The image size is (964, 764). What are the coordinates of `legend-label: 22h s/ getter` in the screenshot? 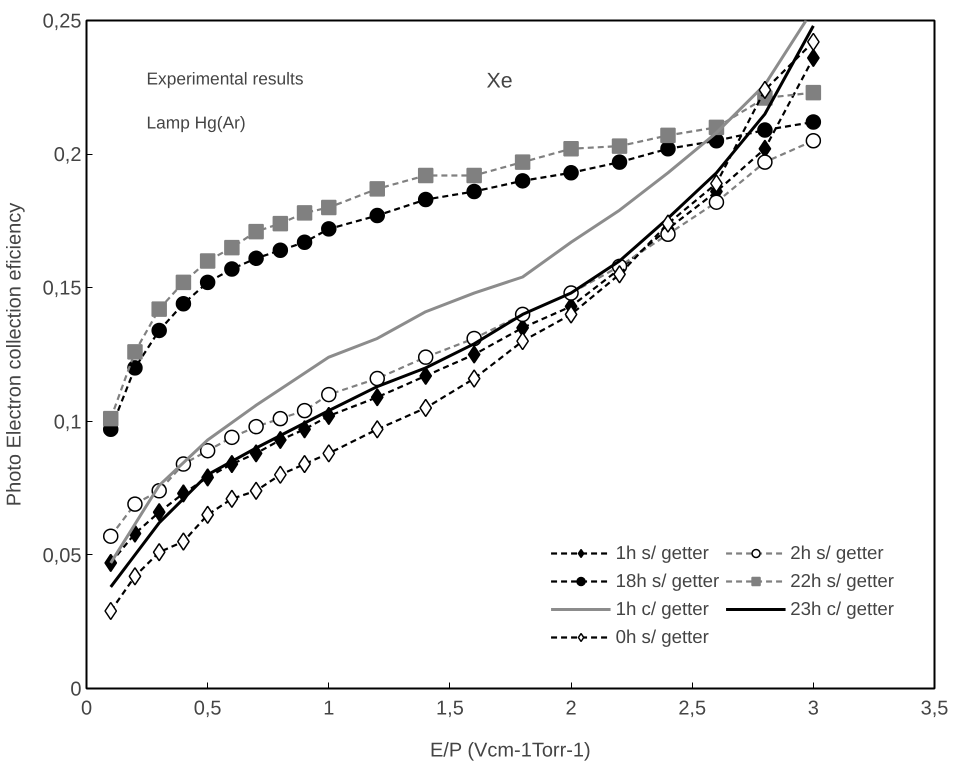 It's located at (842, 581).